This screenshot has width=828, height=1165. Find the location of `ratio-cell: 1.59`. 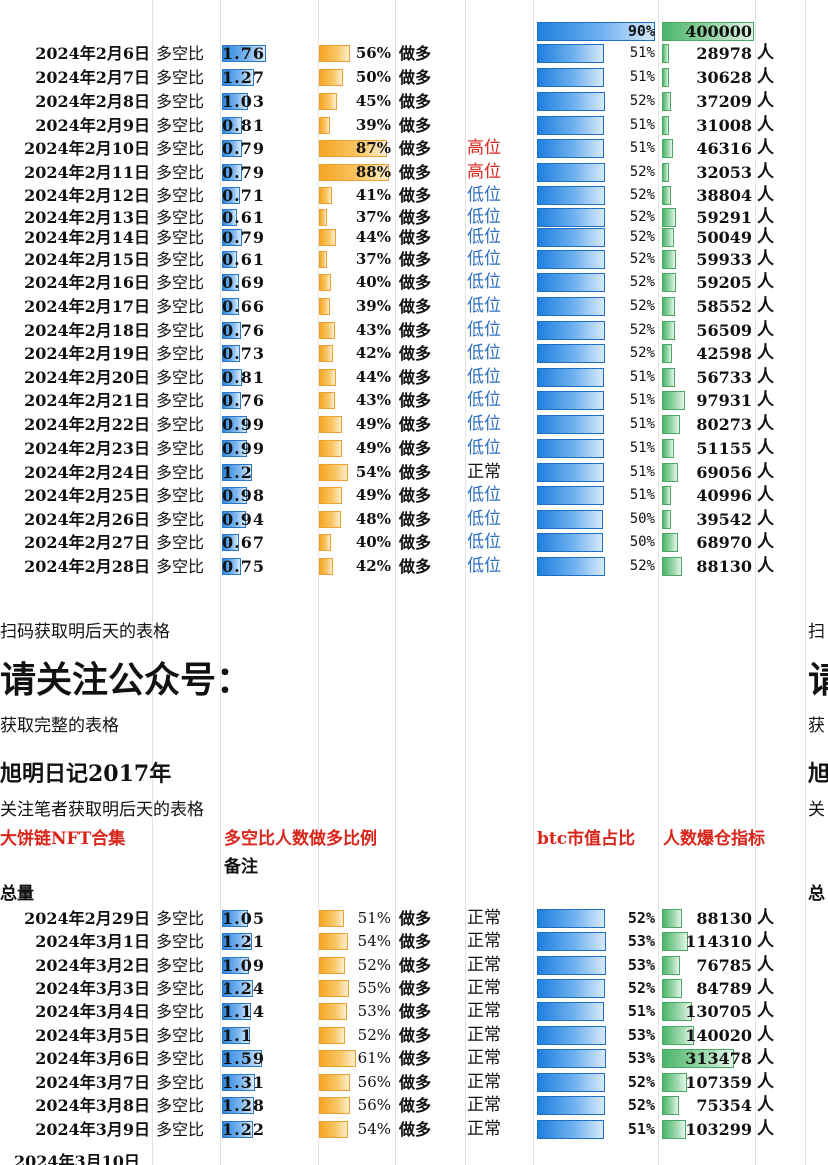

ratio-cell: 1.59 is located at coordinates (246, 1058).